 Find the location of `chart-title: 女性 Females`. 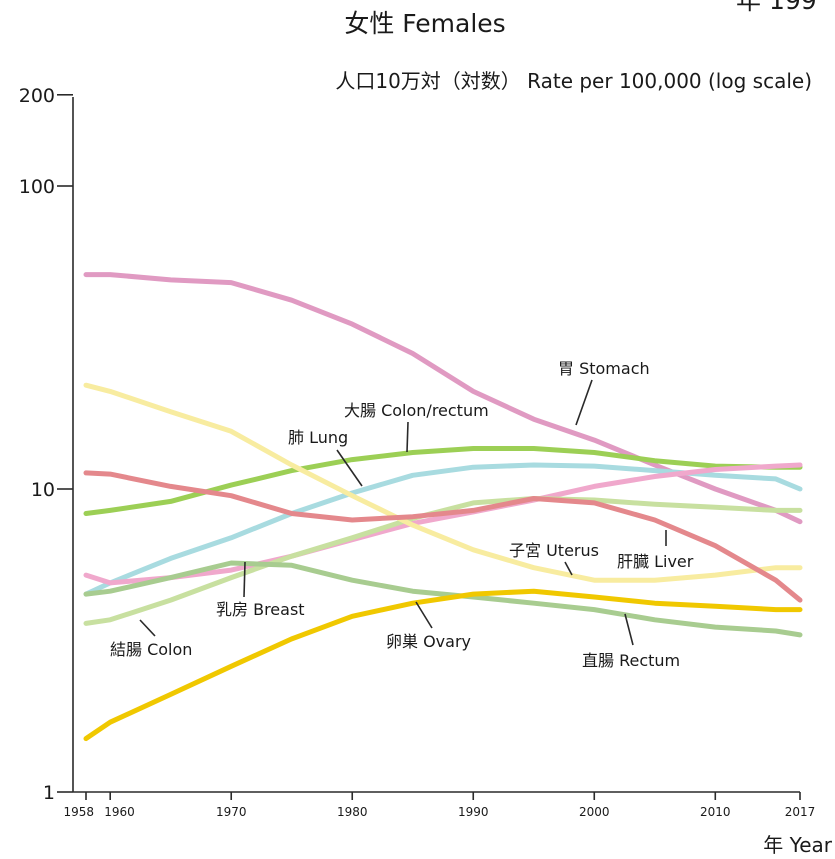

chart-title: 女性 Females is located at coordinates (424, 23).